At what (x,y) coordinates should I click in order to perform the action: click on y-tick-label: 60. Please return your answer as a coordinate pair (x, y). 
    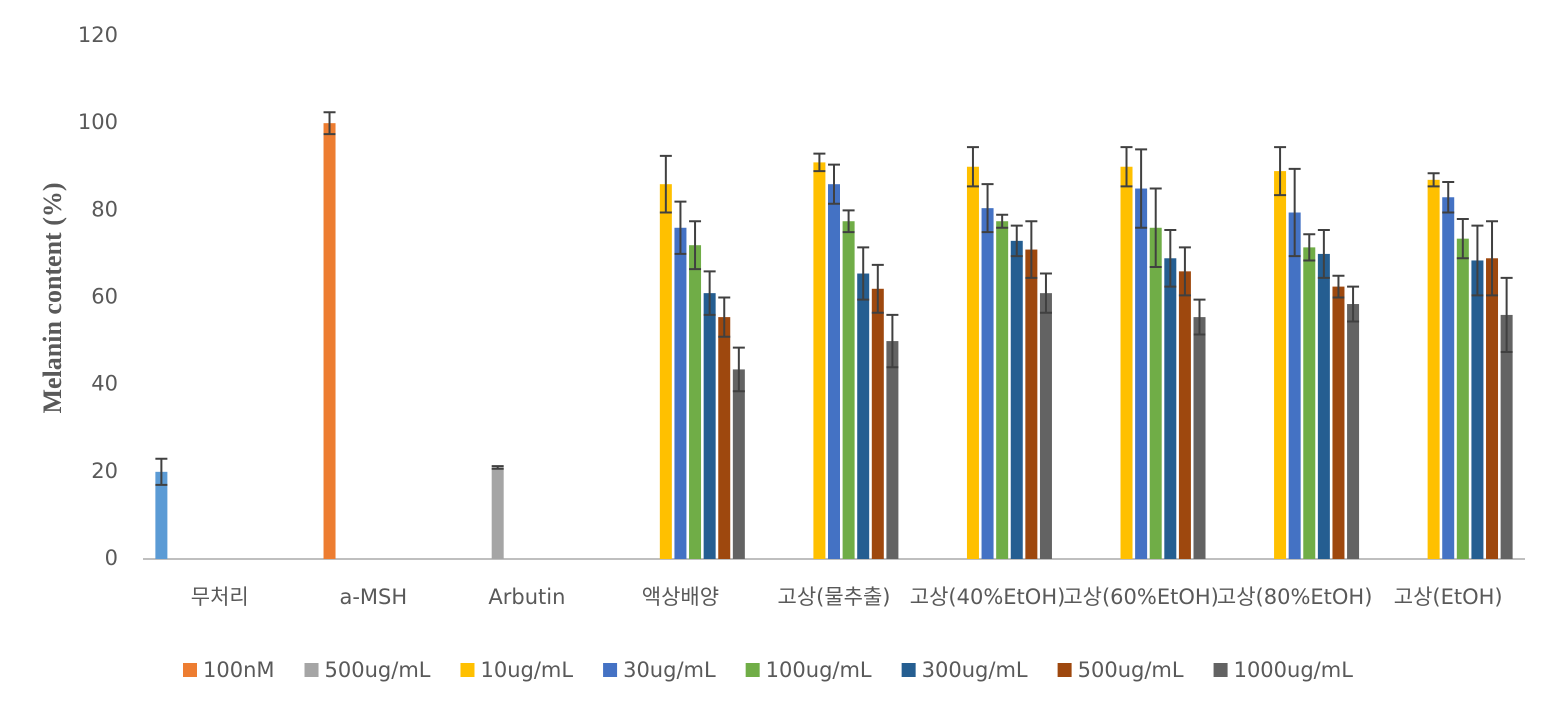
    Looking at the image, I should click on (104, 297).